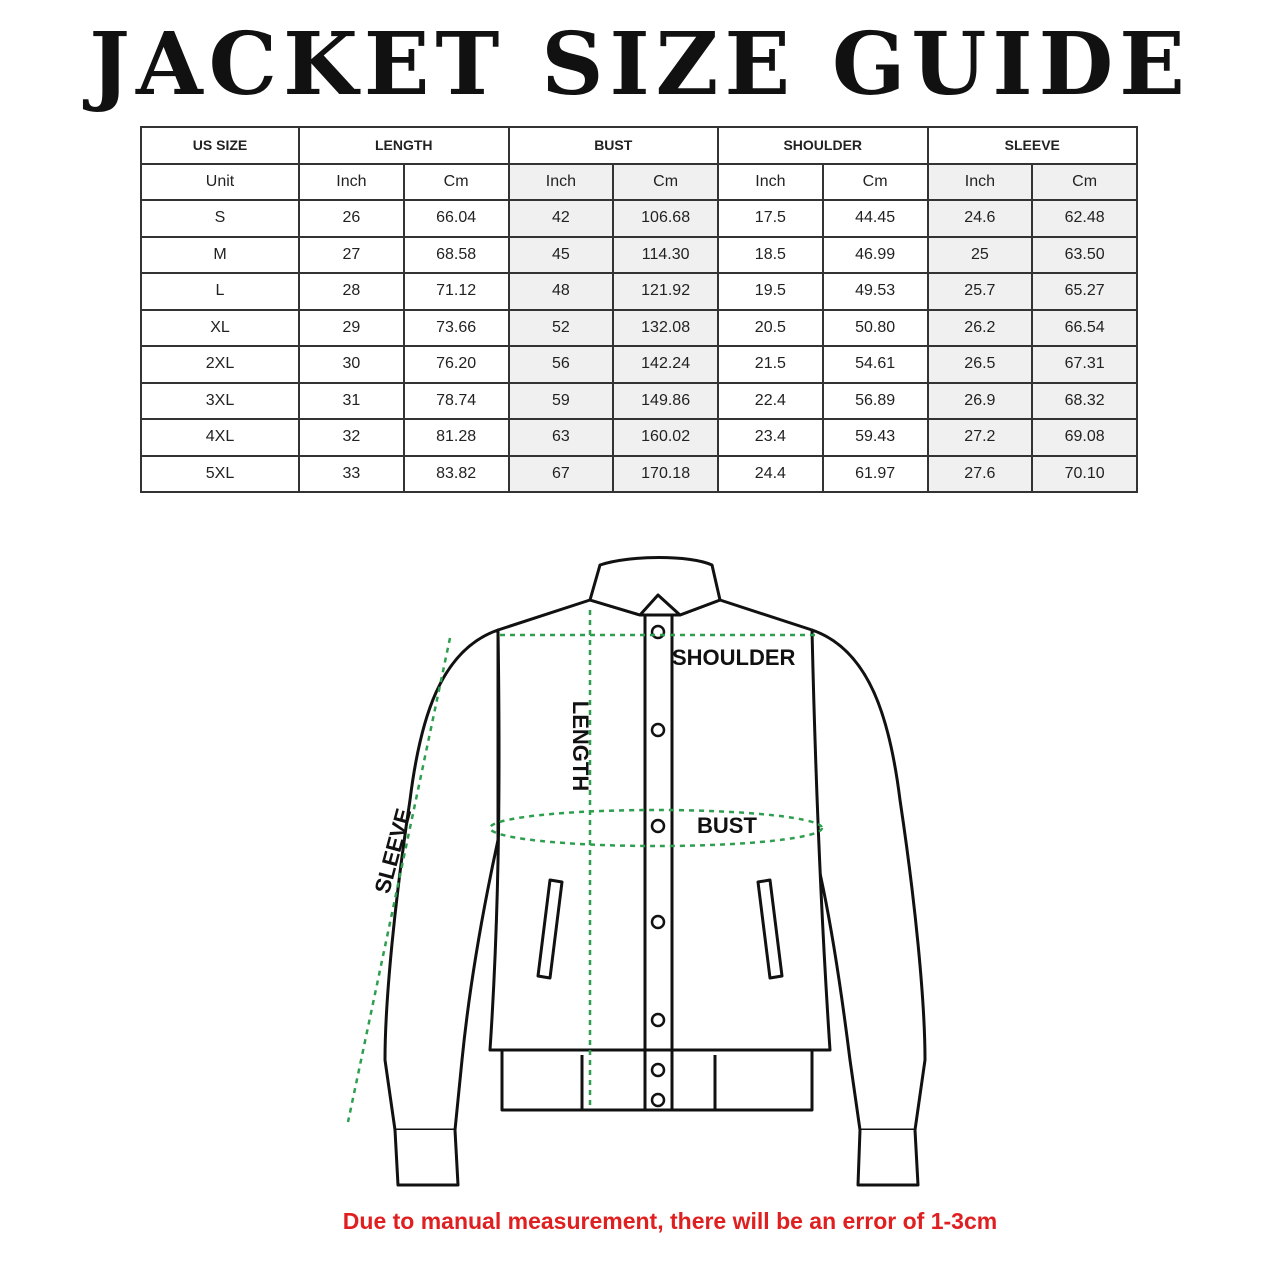 The height and width of the screenshot is (1280, 1280). Describe the element at coordinates (561, 473) in the screenshot. I see `value-cell: 67` at that location.